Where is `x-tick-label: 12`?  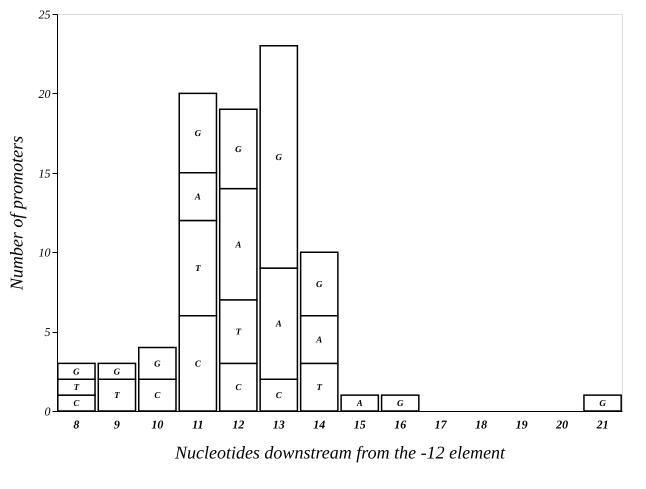
x-tick-label: 12 is located at coordinates (238, 425).